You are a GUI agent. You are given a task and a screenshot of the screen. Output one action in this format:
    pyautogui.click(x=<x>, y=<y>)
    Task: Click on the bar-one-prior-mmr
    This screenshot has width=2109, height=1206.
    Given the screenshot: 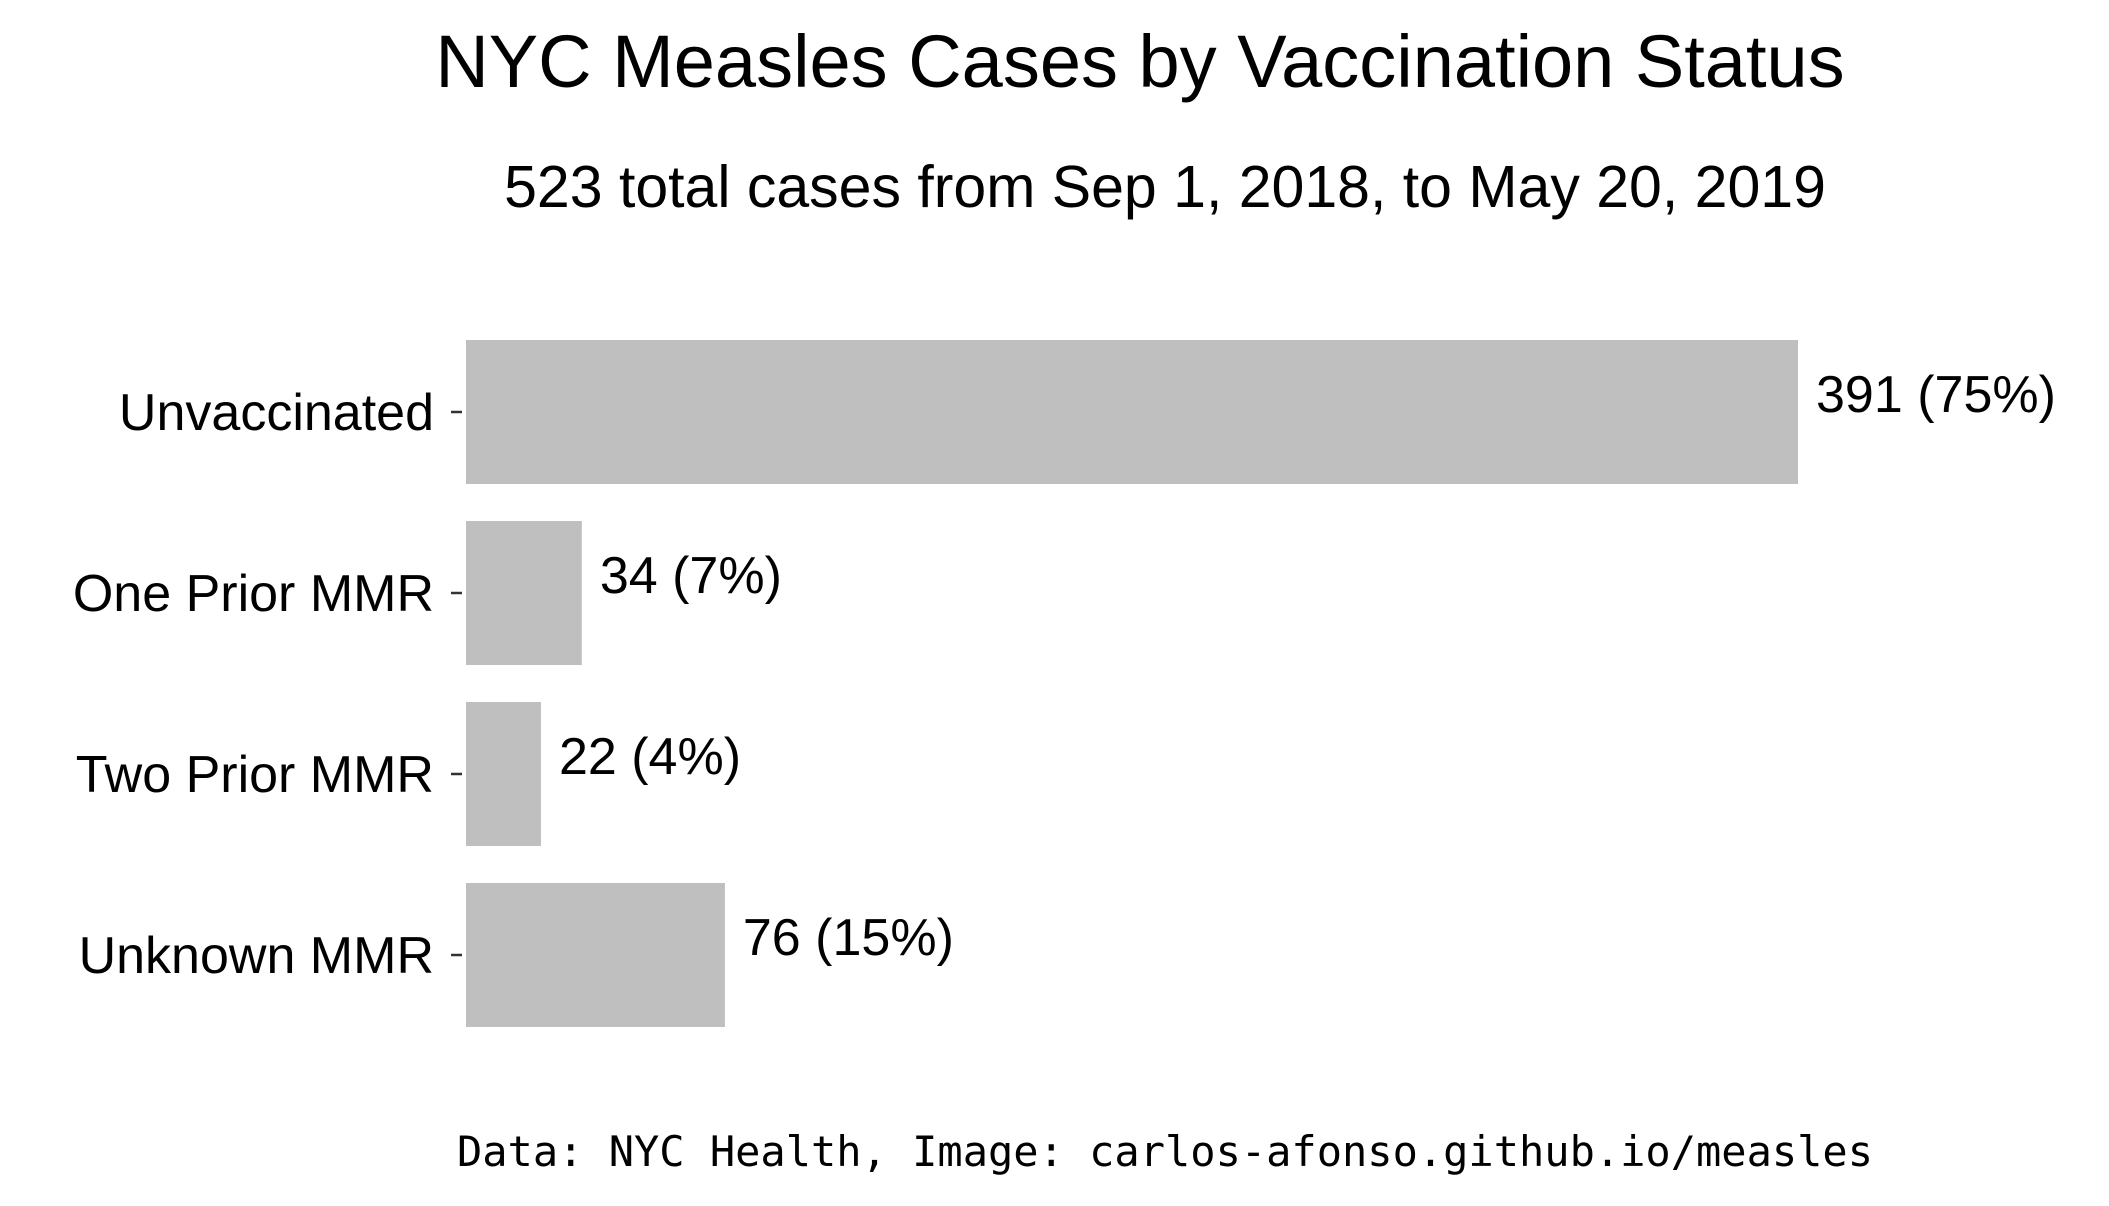 What is the action you would take?
    pyautogui.click(x=524, y=593)
    